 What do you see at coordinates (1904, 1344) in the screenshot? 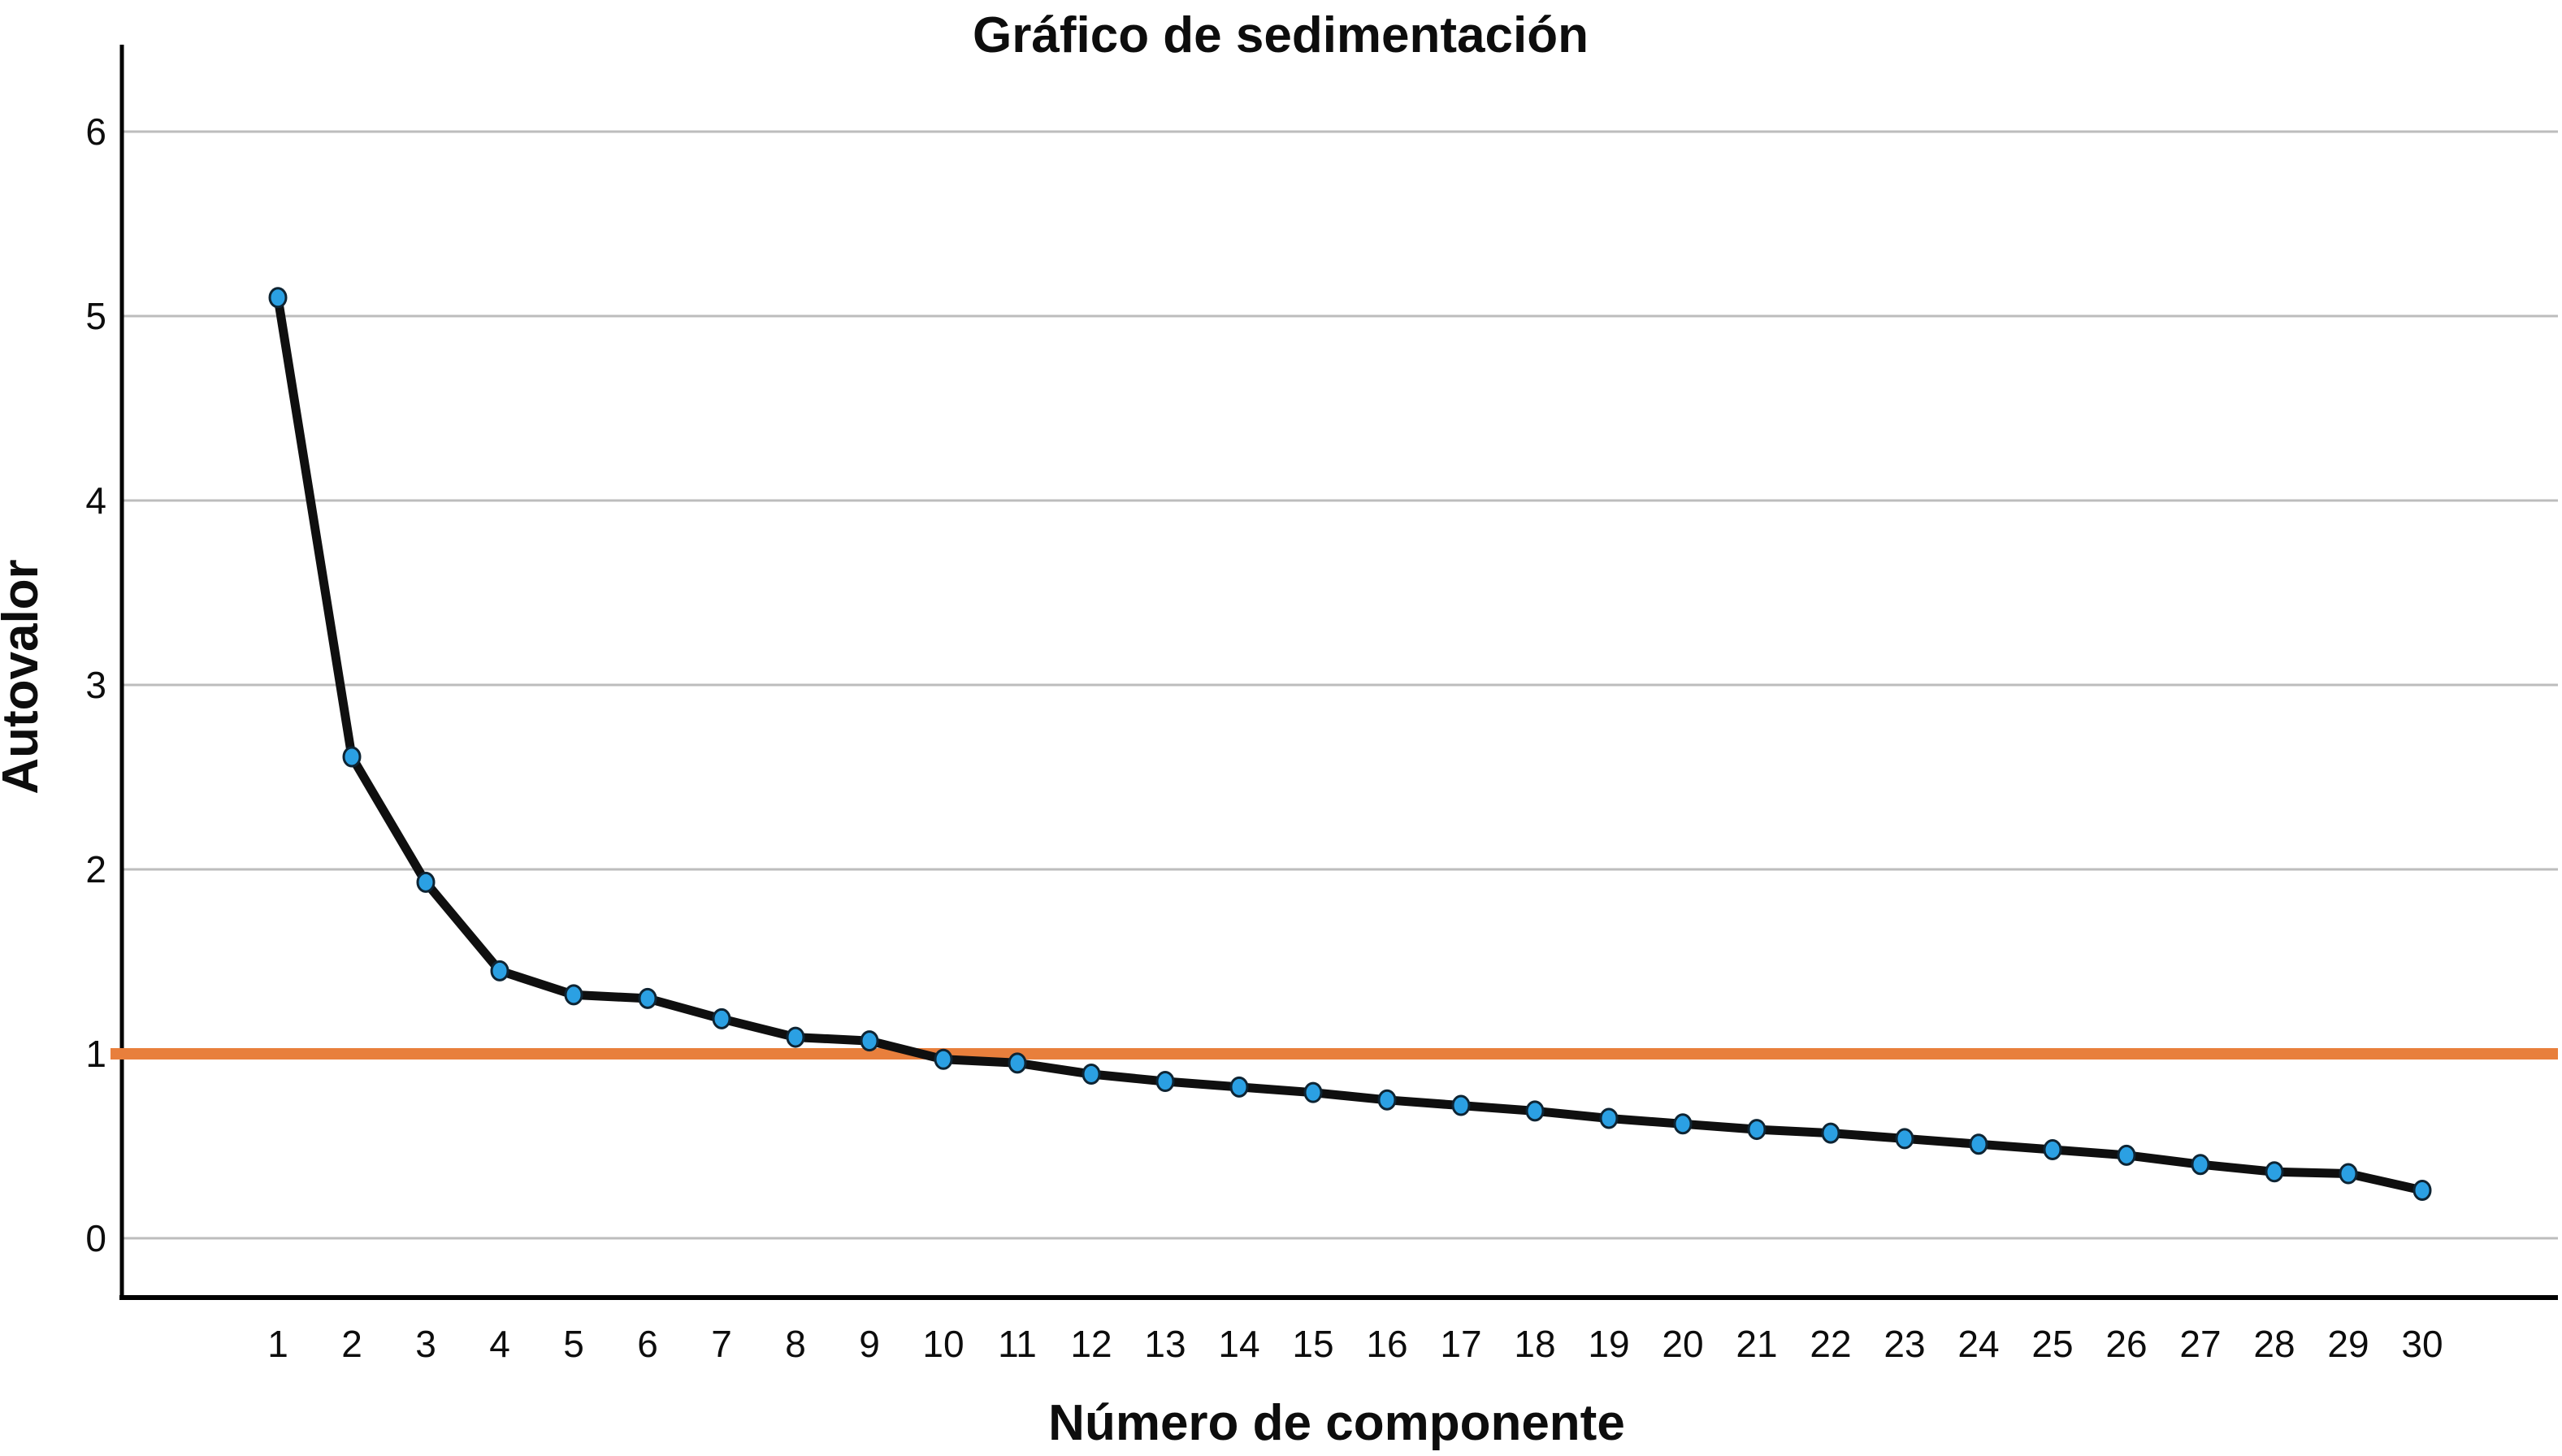
I see `x-tick-label-23: 23` at bounding box center [1904, 1344].